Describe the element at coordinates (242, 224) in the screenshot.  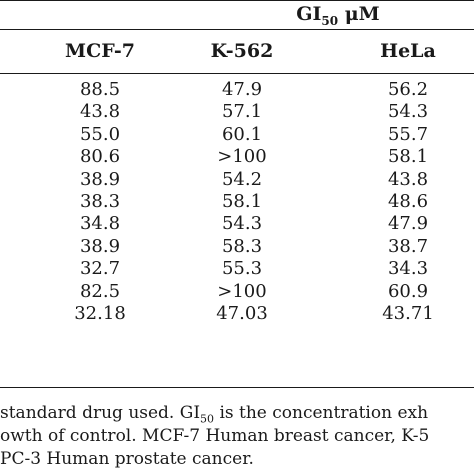
I see `cell-k562: 54.3` at that location.